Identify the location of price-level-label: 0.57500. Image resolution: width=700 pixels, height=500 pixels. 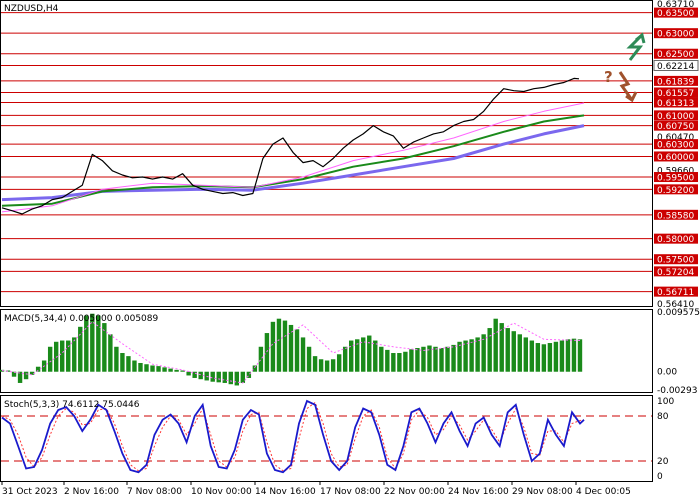
(675, 261).